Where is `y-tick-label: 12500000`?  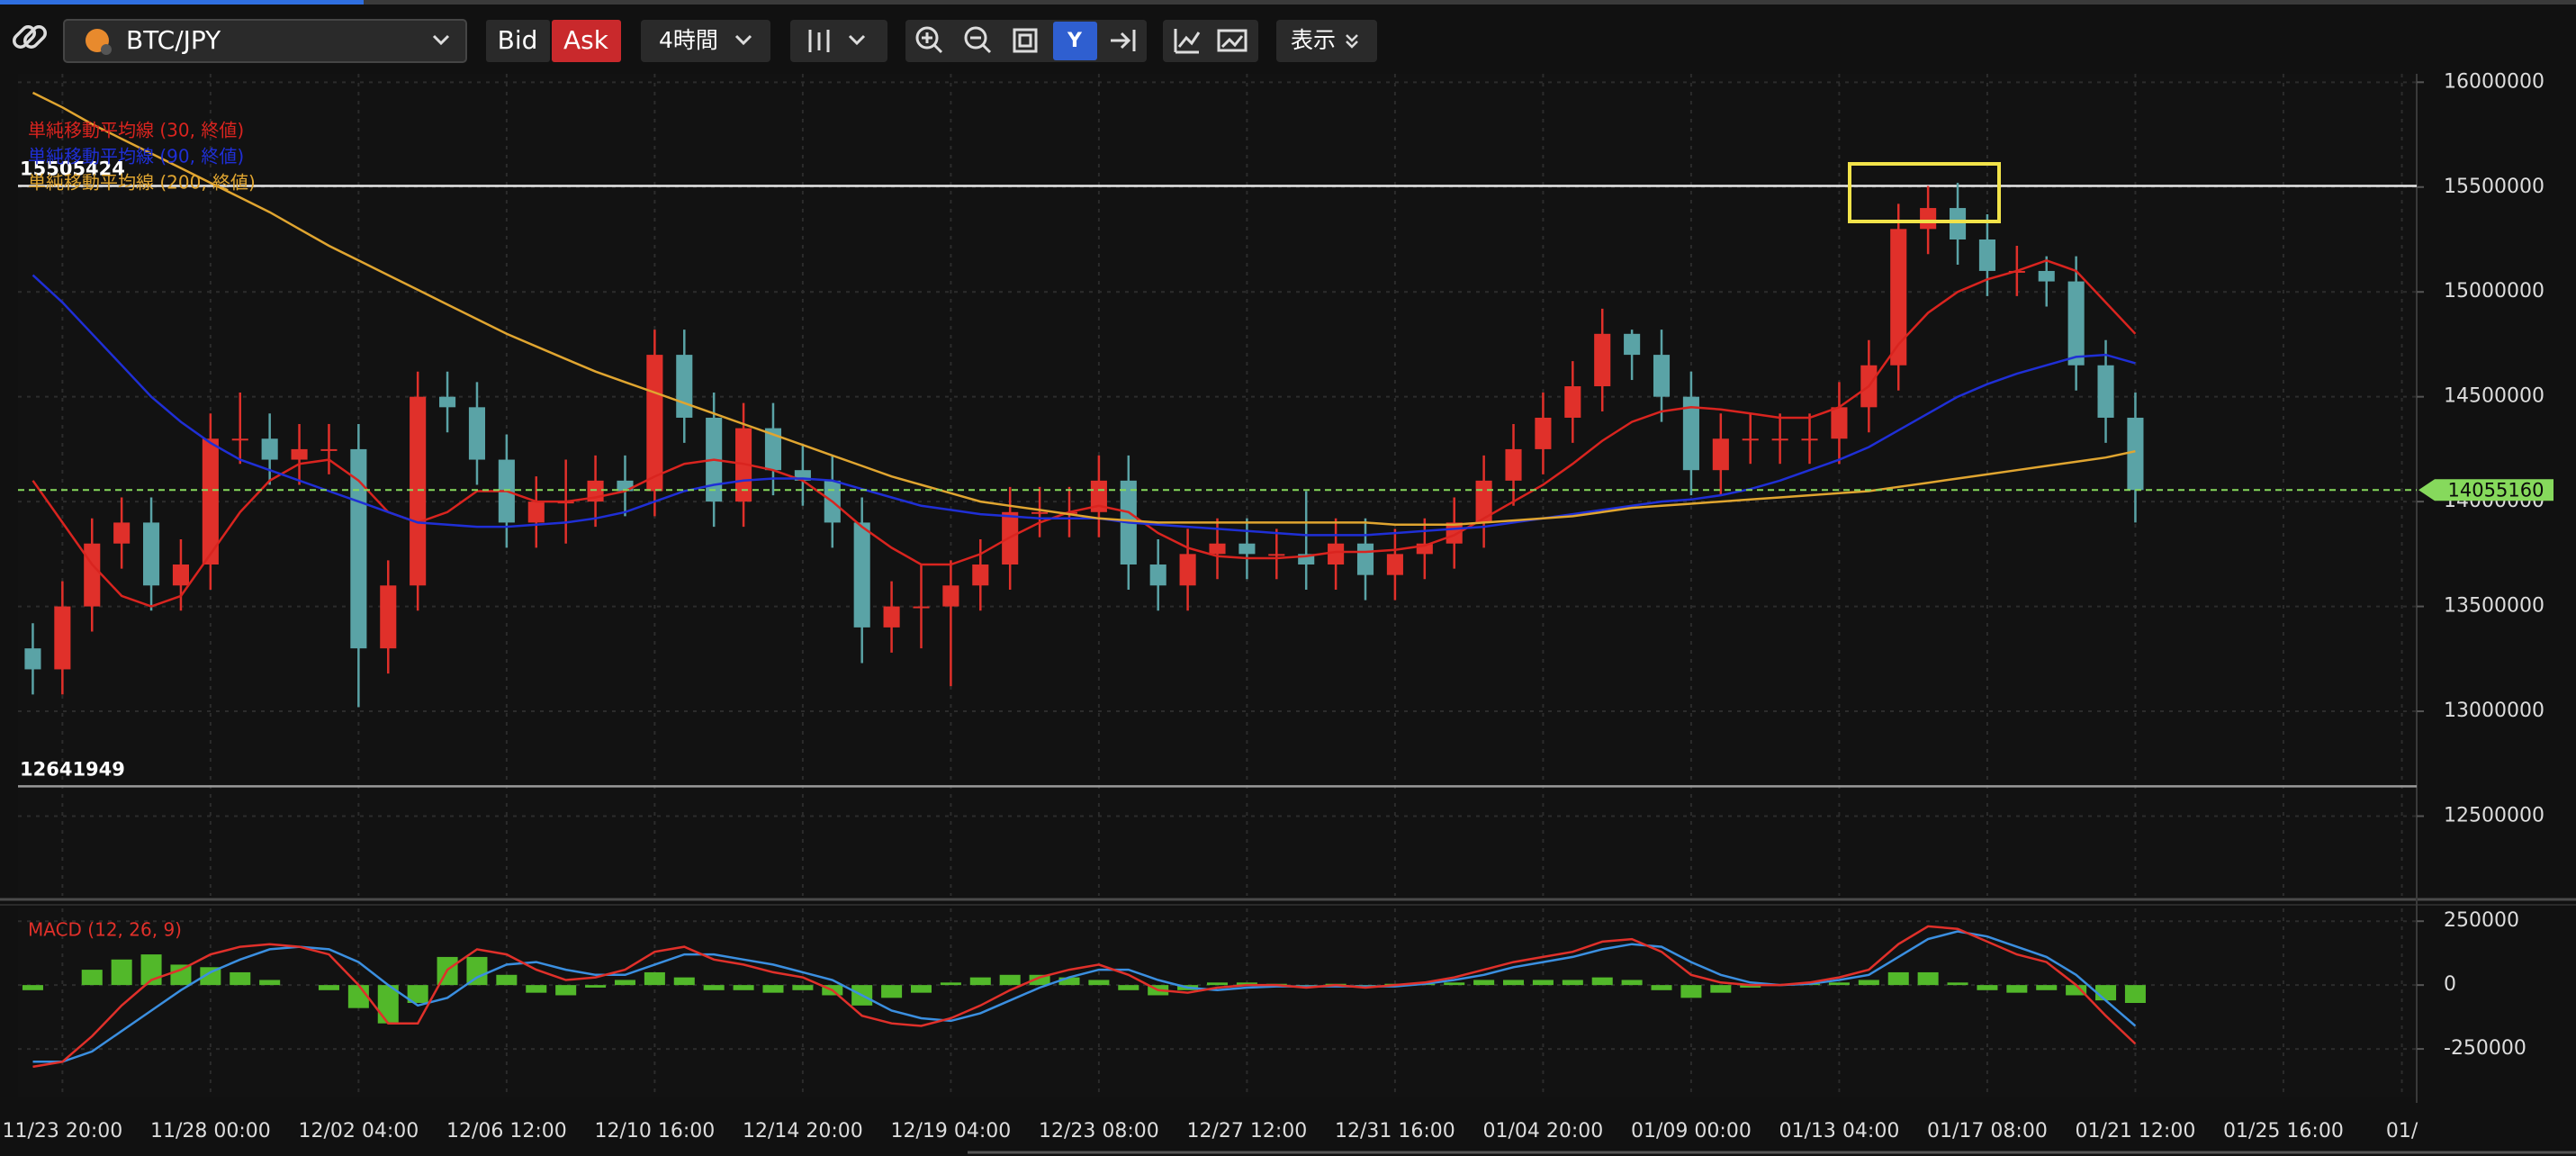 y-tick-label: 12500000 is located at coordinates (2494, 815).